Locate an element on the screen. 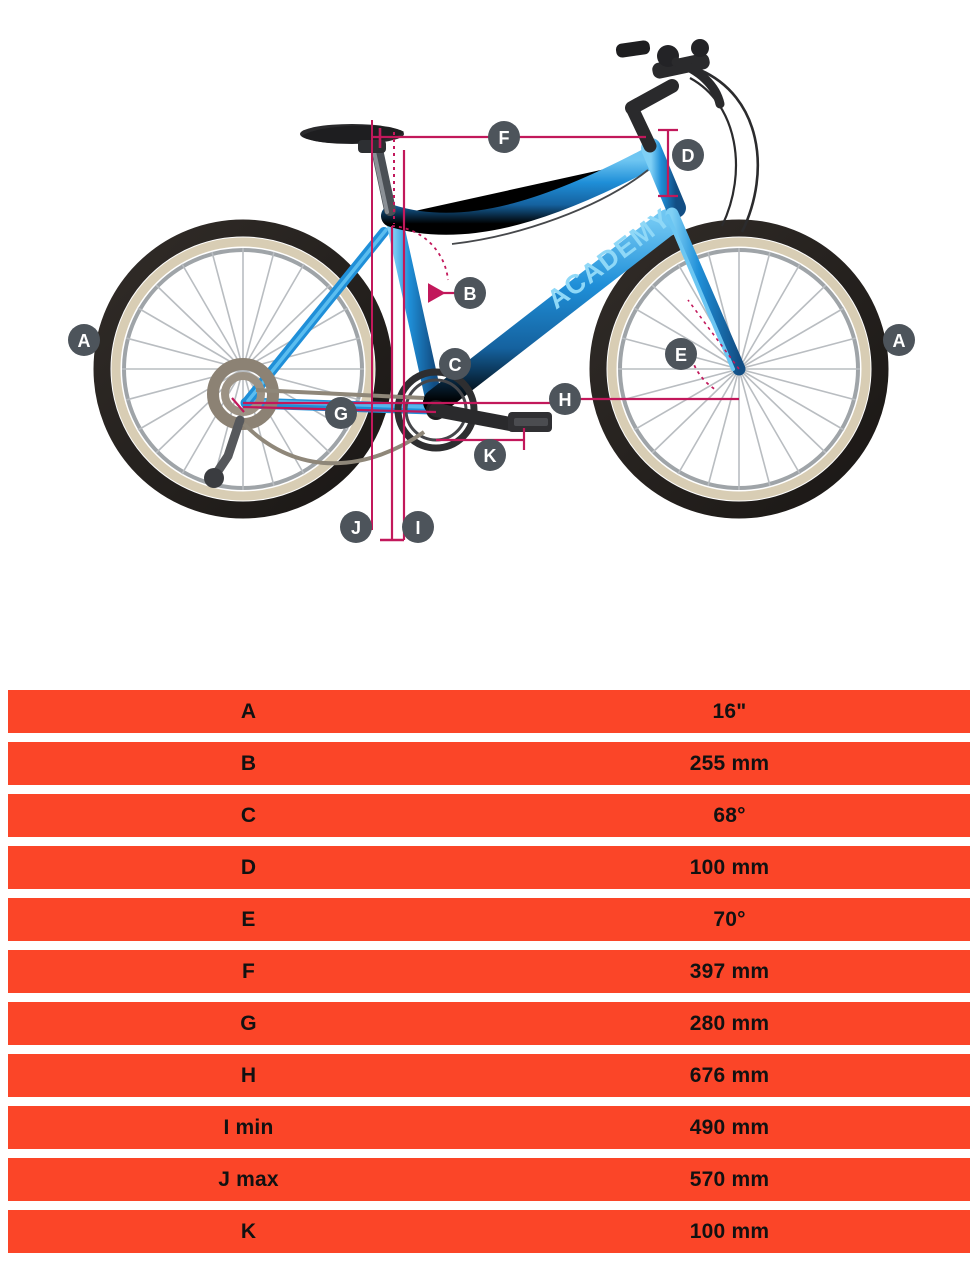  spec-value: 570 mm is located at coordinates (729, 1179).